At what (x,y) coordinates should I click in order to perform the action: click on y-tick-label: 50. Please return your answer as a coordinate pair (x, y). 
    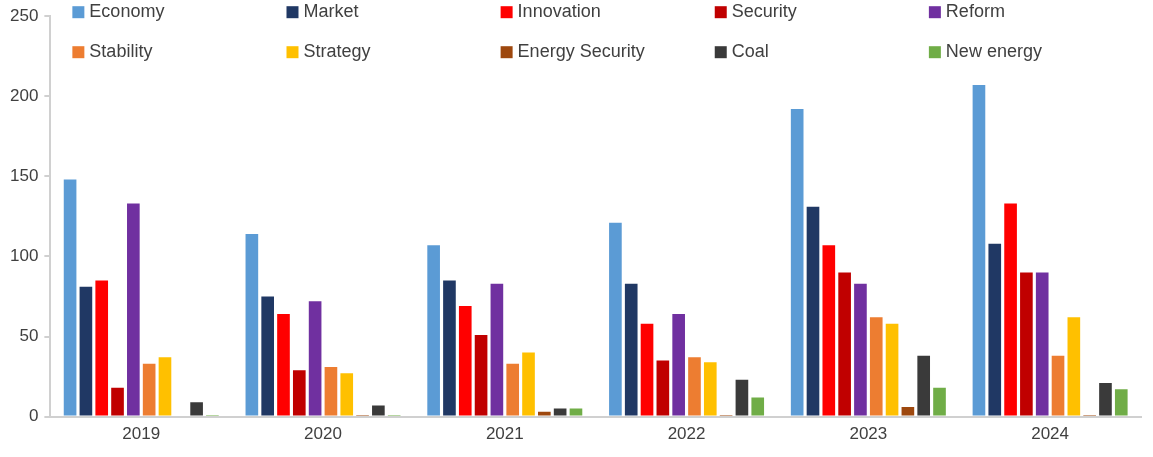
    Looking at the image, I should click on (29, 336).